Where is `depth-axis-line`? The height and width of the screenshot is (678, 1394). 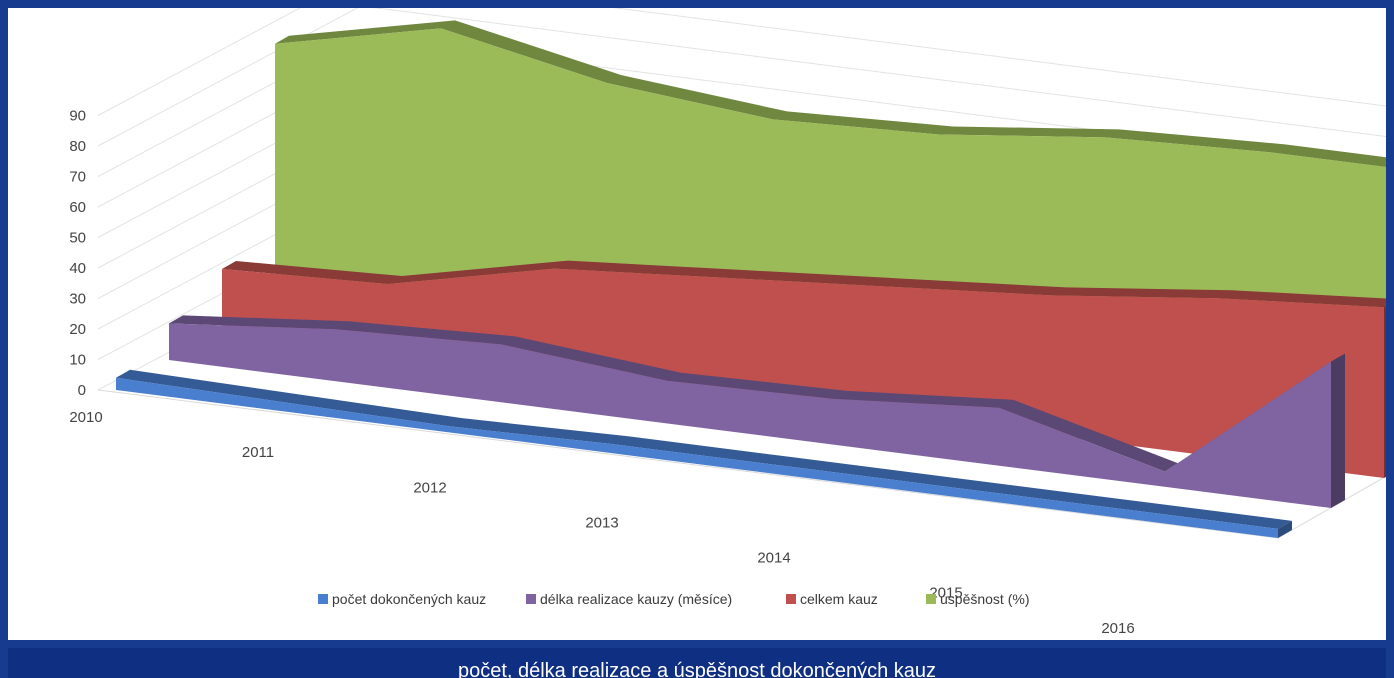
depth-axis-line is located at coordinates (1331, 507).